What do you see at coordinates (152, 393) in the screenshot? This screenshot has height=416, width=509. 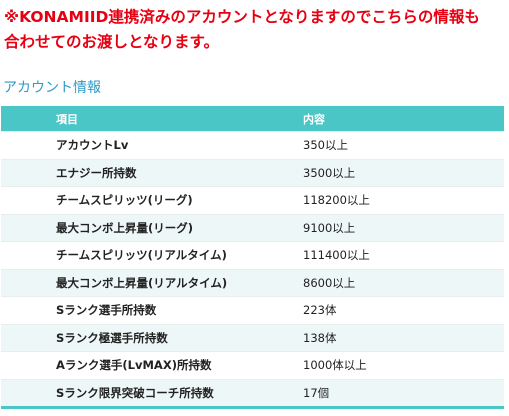 I see `row-item: Sランク限界突破コーチ所持数` at bounding box center [152, 393].